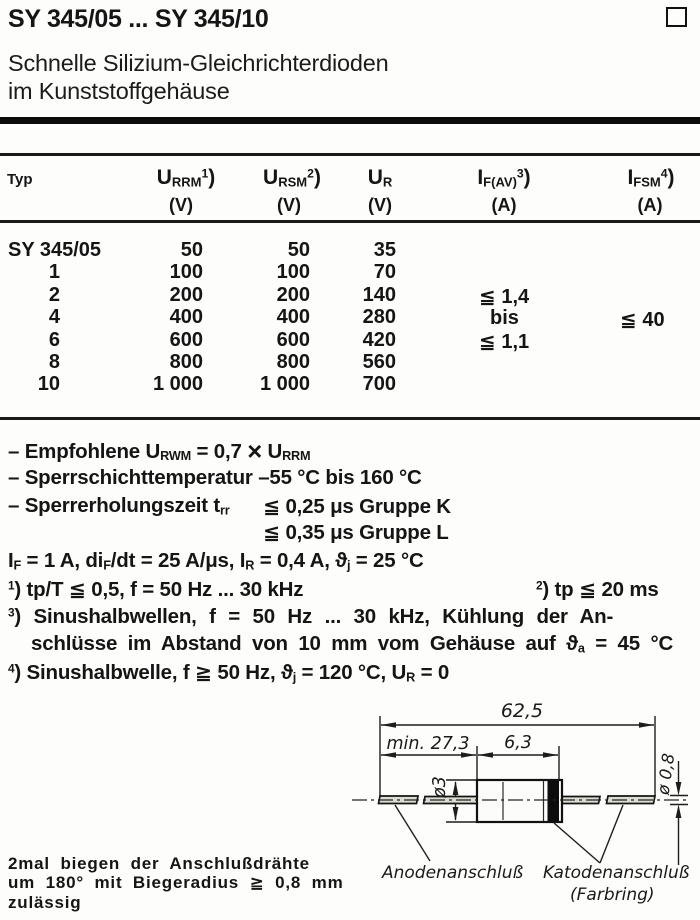 Image resolution: width=700 pixels, height=920 pixels. What do you see at coordinates (350, 362) in the screenshot?
I see `table-row: 8 800 800 560` at bounding box center [350, 362].